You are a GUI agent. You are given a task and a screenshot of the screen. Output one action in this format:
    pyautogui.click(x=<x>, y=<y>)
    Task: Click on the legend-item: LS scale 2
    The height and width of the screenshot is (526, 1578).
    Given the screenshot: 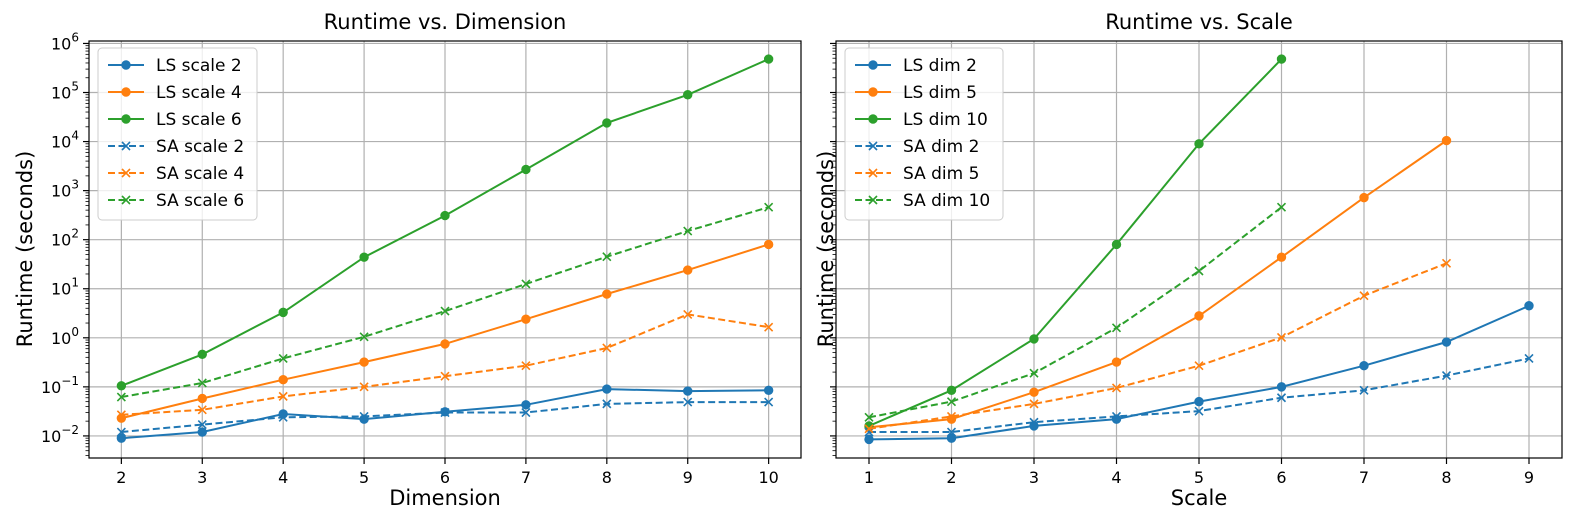 What is the action you would take?
    pyautogui.click(x=175, y=66)
    